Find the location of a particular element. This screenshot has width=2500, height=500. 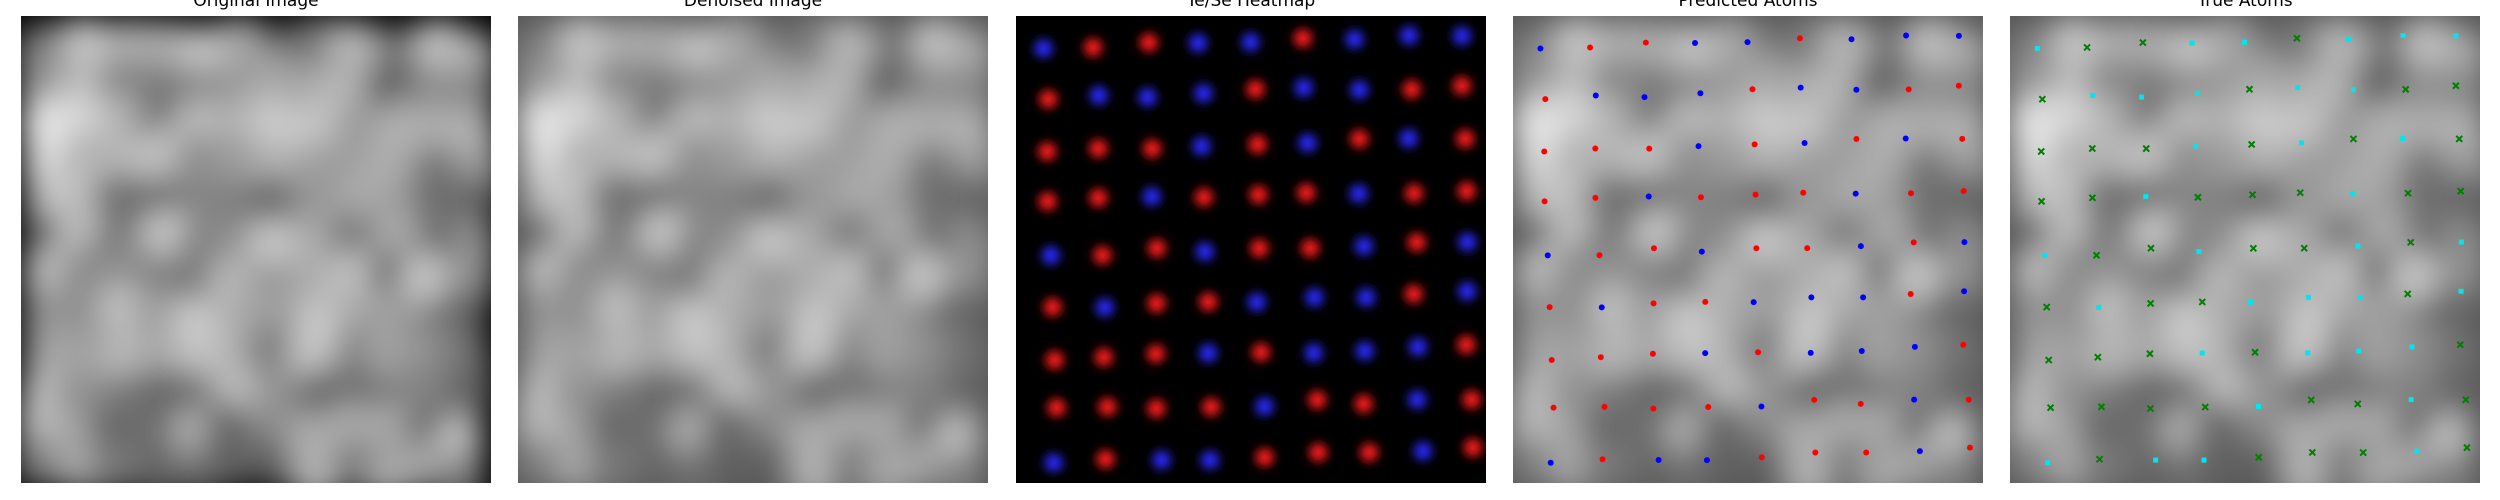

panel-title: Te/Se Heatmap is located at coordinates (1250, 5).